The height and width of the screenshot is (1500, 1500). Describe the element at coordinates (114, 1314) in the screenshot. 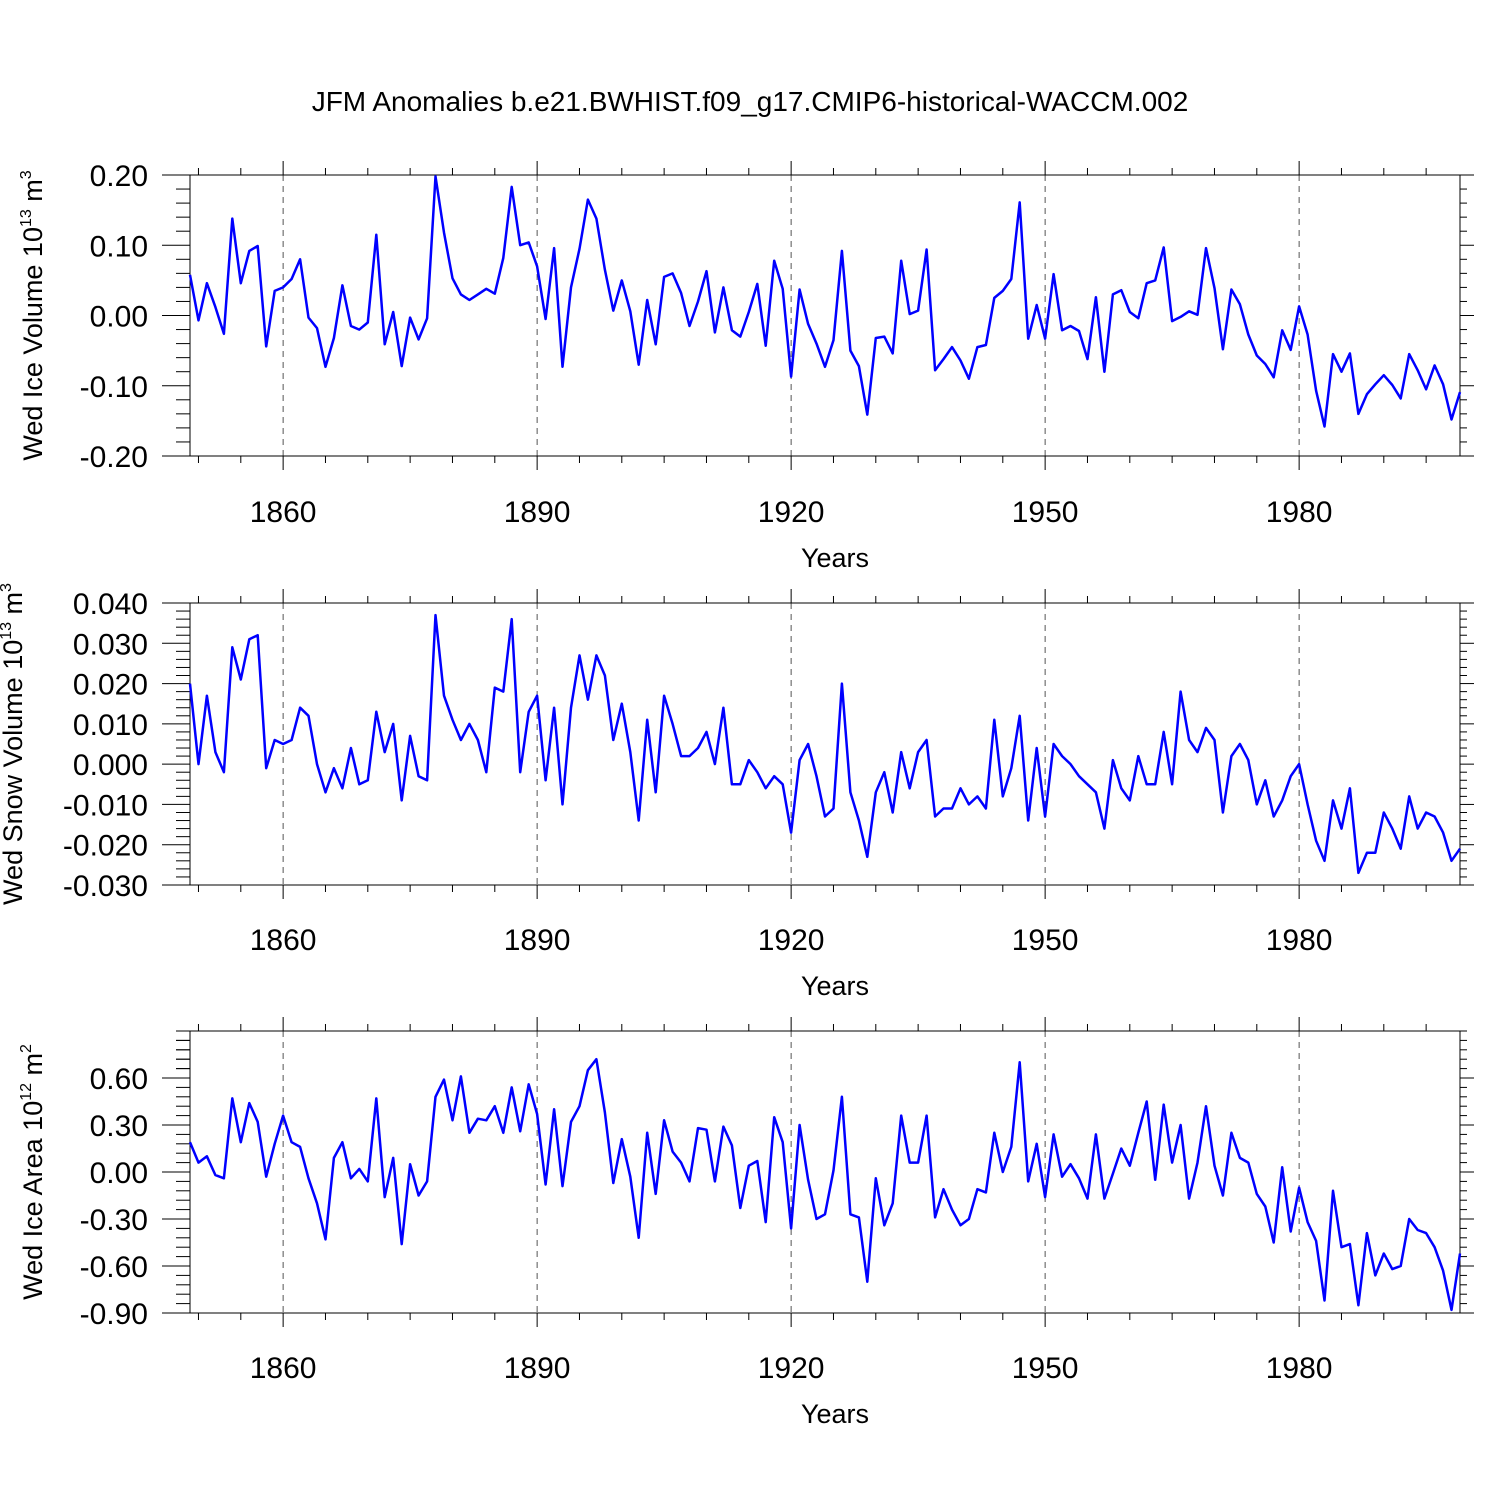

I see `y-tick-label: -0.90` at that location.